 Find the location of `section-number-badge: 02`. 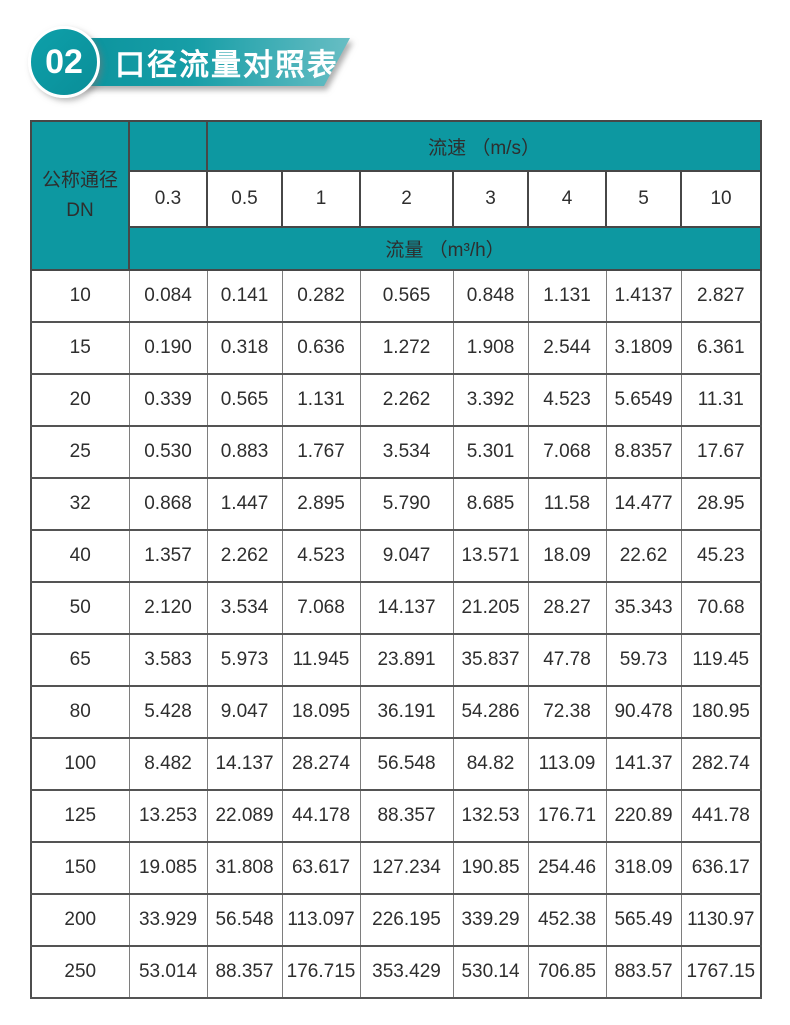

section-number-badge: 02 is located at coordinates (64, 62).